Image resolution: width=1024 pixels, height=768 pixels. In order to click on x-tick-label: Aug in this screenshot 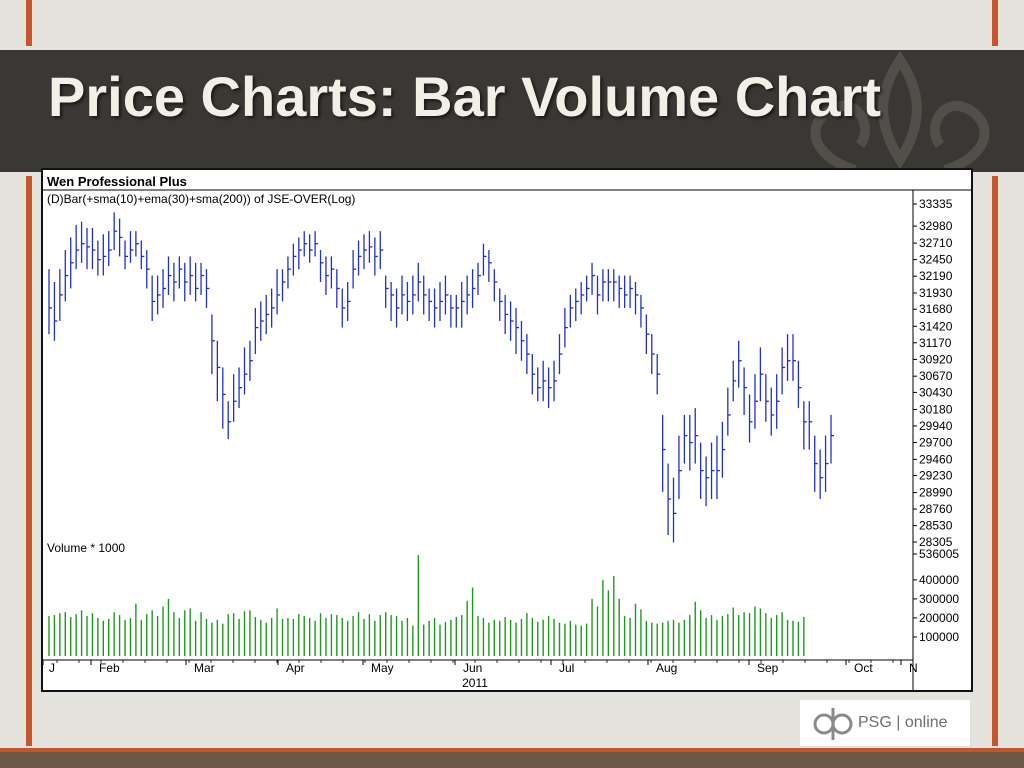, I will do `click(666, 668)`.